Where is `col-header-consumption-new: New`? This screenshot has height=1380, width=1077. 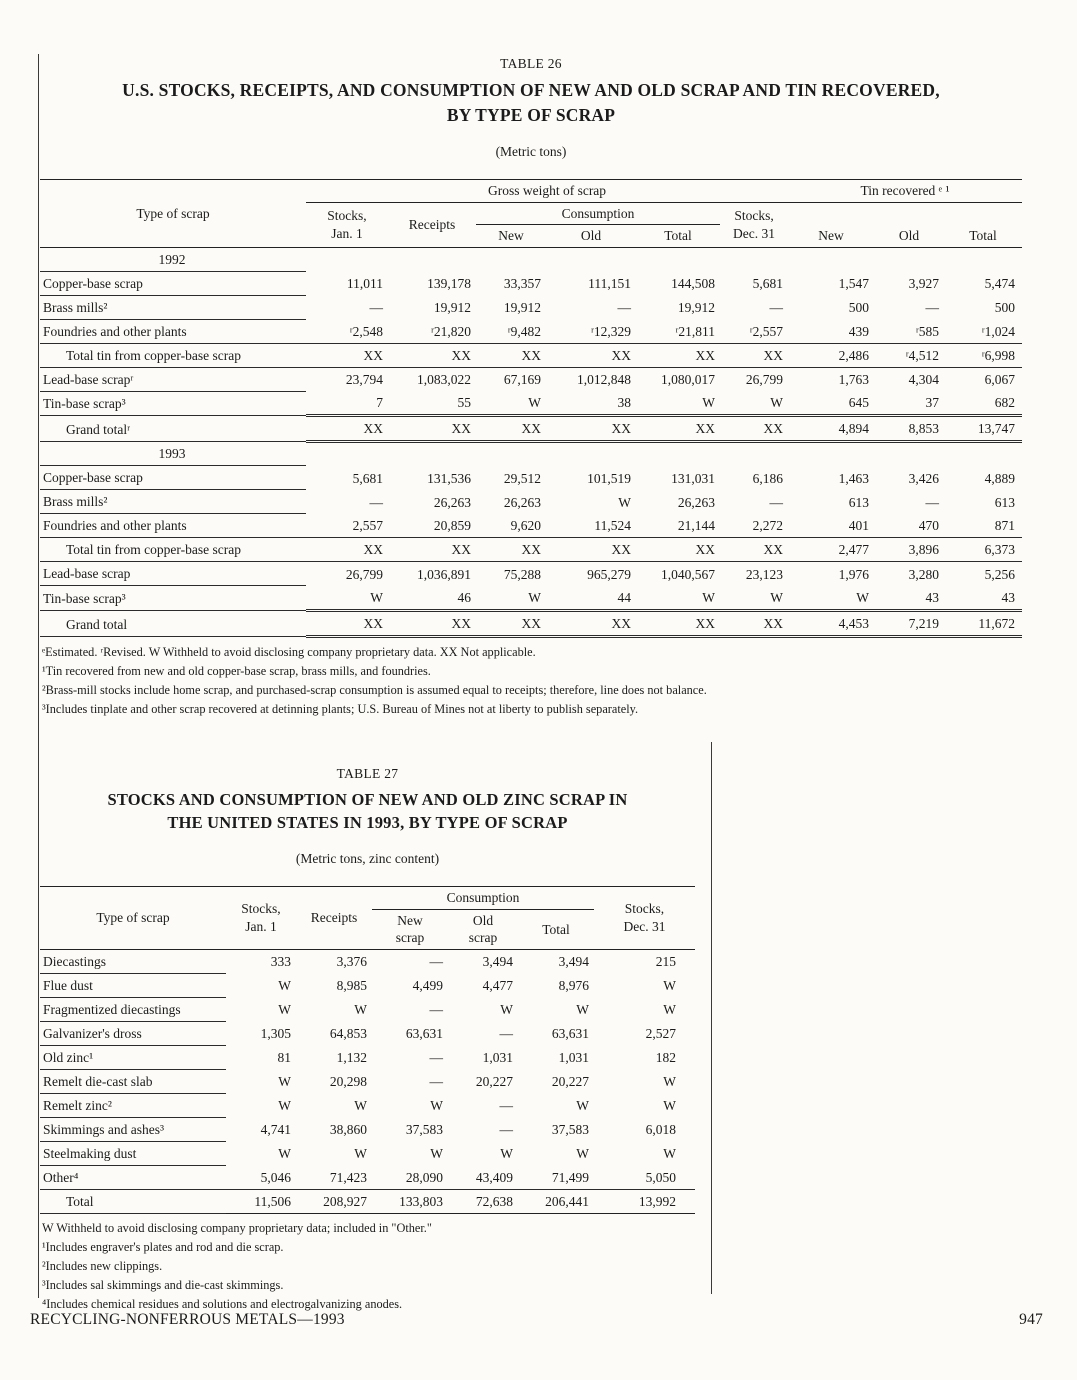 col-header-consumption-new: New is located at coordinates (511, 236).